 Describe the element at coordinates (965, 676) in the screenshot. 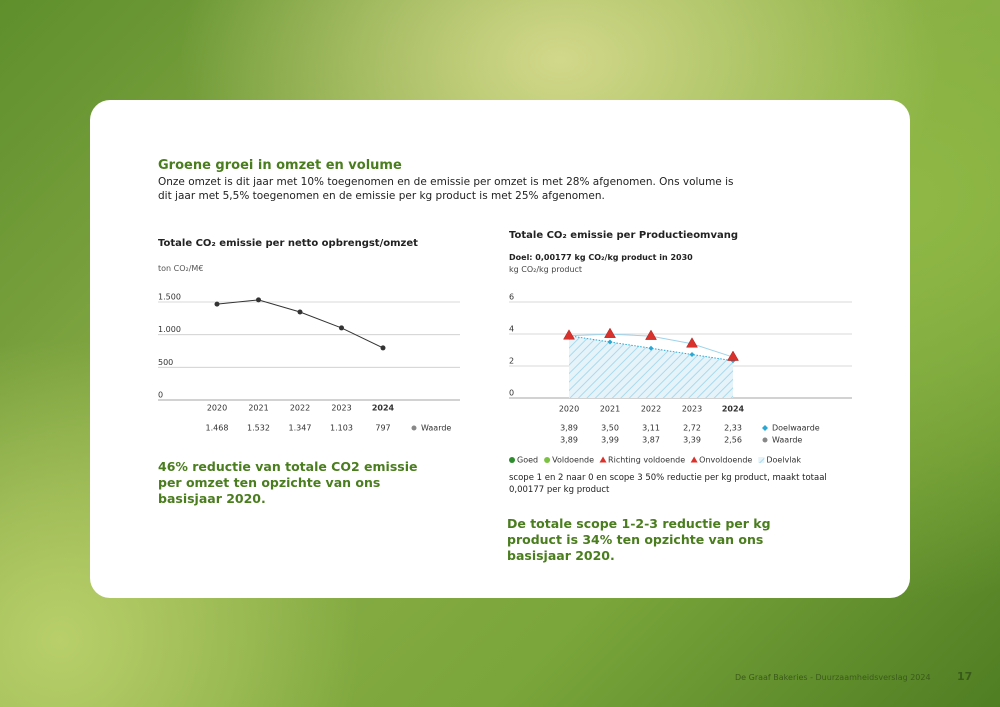

I see `page-number: 17` at that location.